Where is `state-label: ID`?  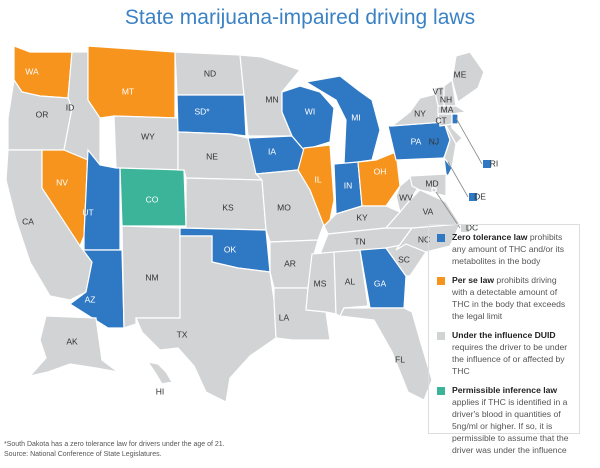 state-label: ID is located at coordinates (70, 107).